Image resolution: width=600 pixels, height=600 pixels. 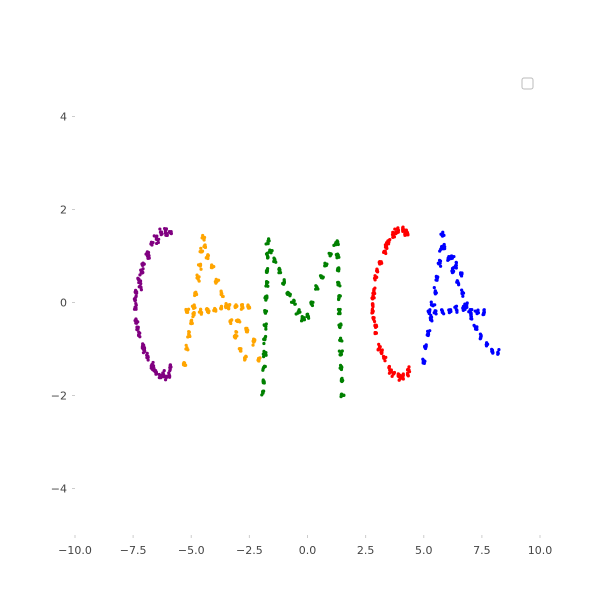 What do you see at coordinates (527, 83) in the screenshot?
I see `legend-box` at bounding box center [527, 83].